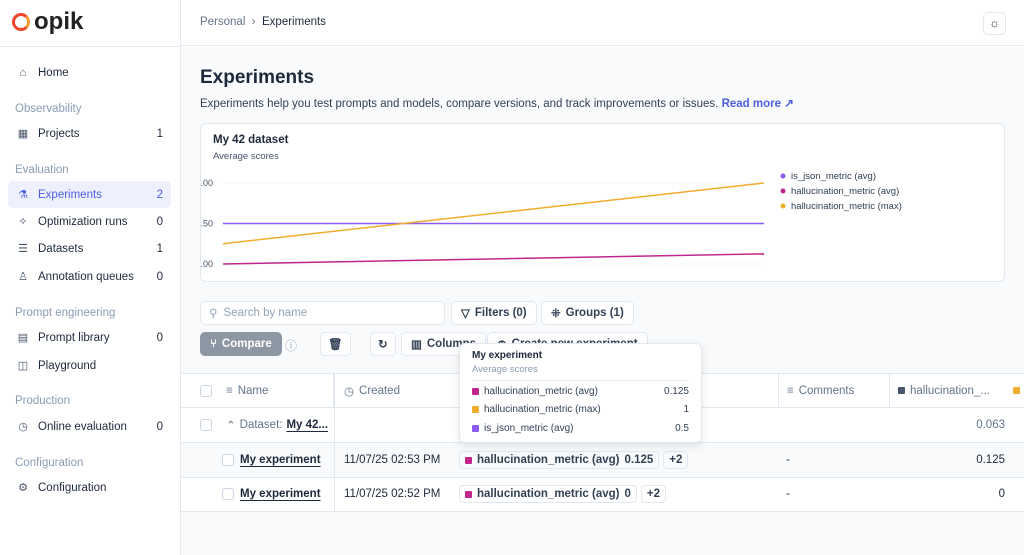  Describe the element at coordinates (246, 344) in the screenshot. I see `compare-label: Compare` at that location.